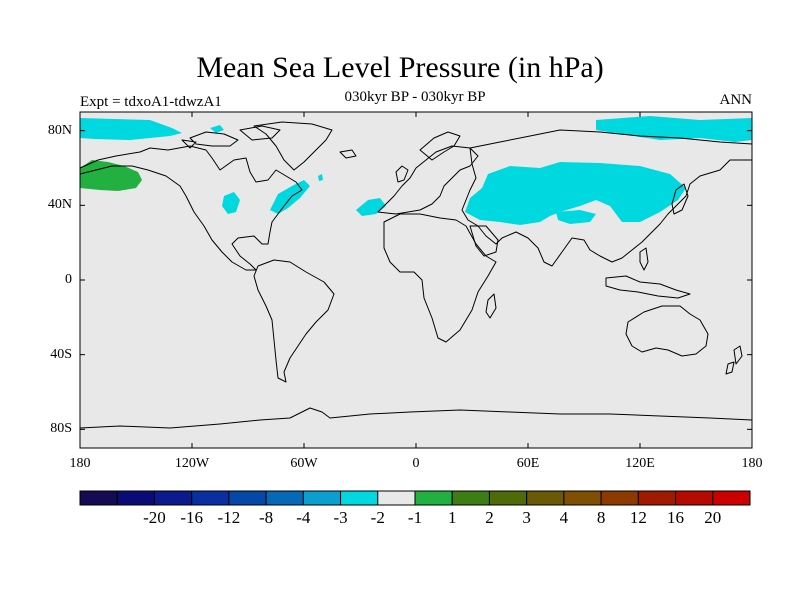 The image size is (800, 600). Describe the element at coordinates (111, 175) in the screenshot. I see `anomaly-north-pacific` at that location.